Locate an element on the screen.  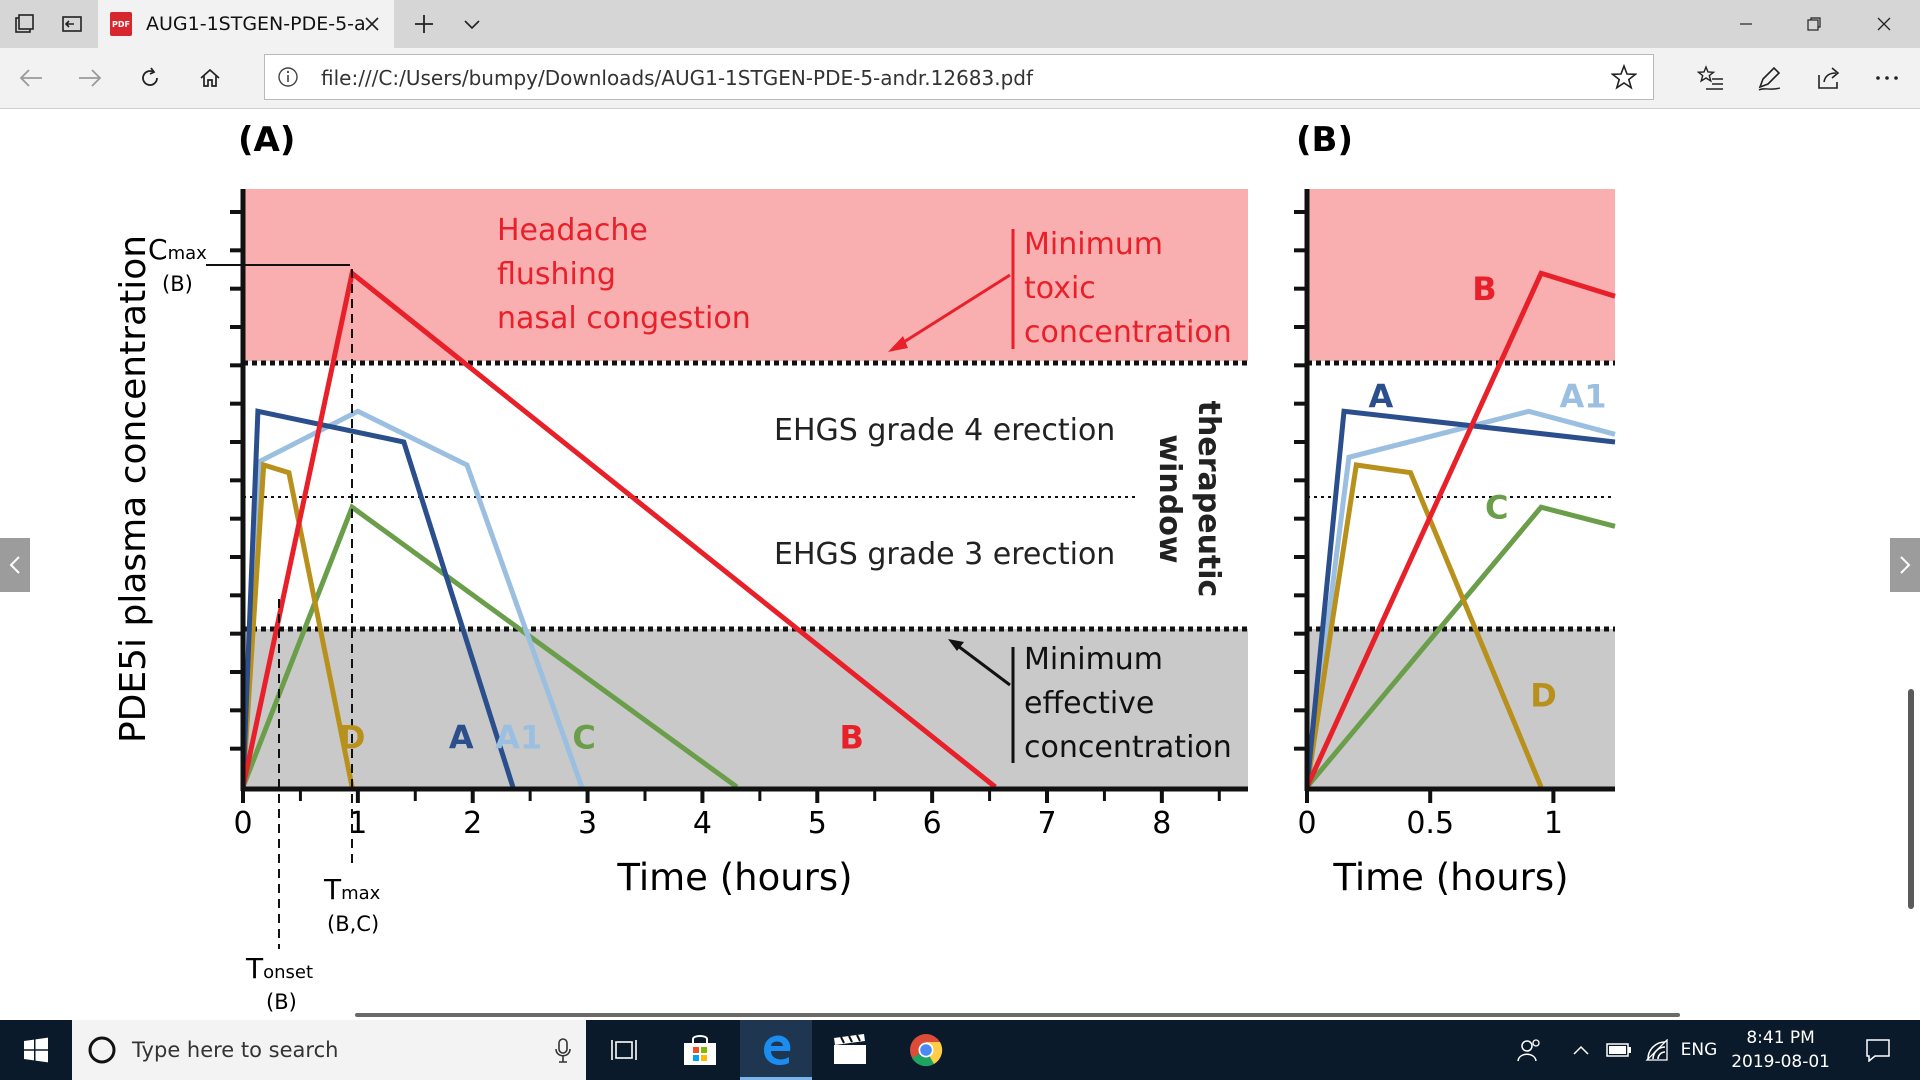
series-label-a-a: A is located at coordinates (461, 738).